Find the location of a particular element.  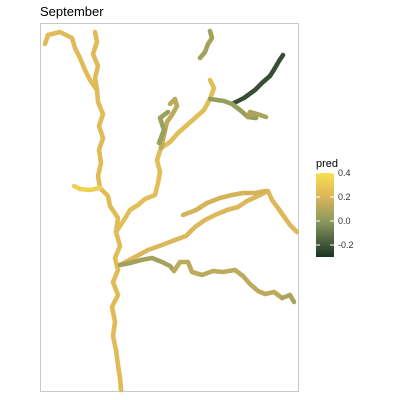

stream-west-spur is located at coordinates (87, 188).